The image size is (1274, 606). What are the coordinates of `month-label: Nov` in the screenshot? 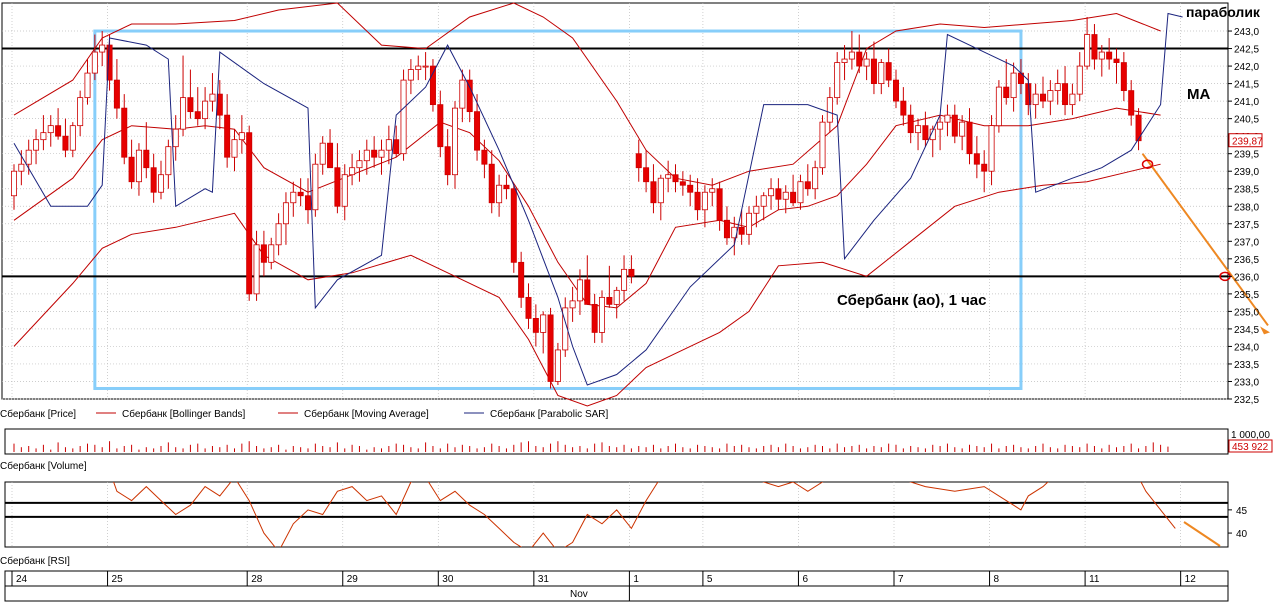 It's located at (579, 594).